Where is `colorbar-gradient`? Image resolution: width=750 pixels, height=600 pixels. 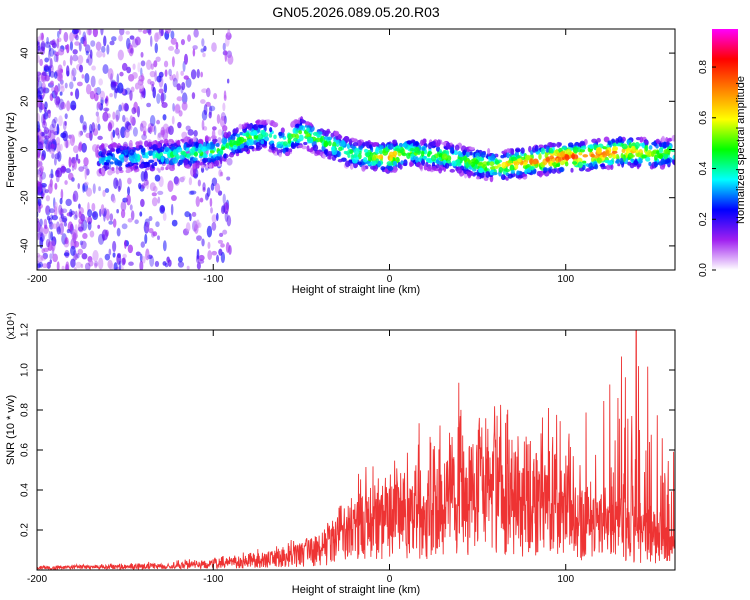
colorbar-gradient is located at coordinates (725, 149).